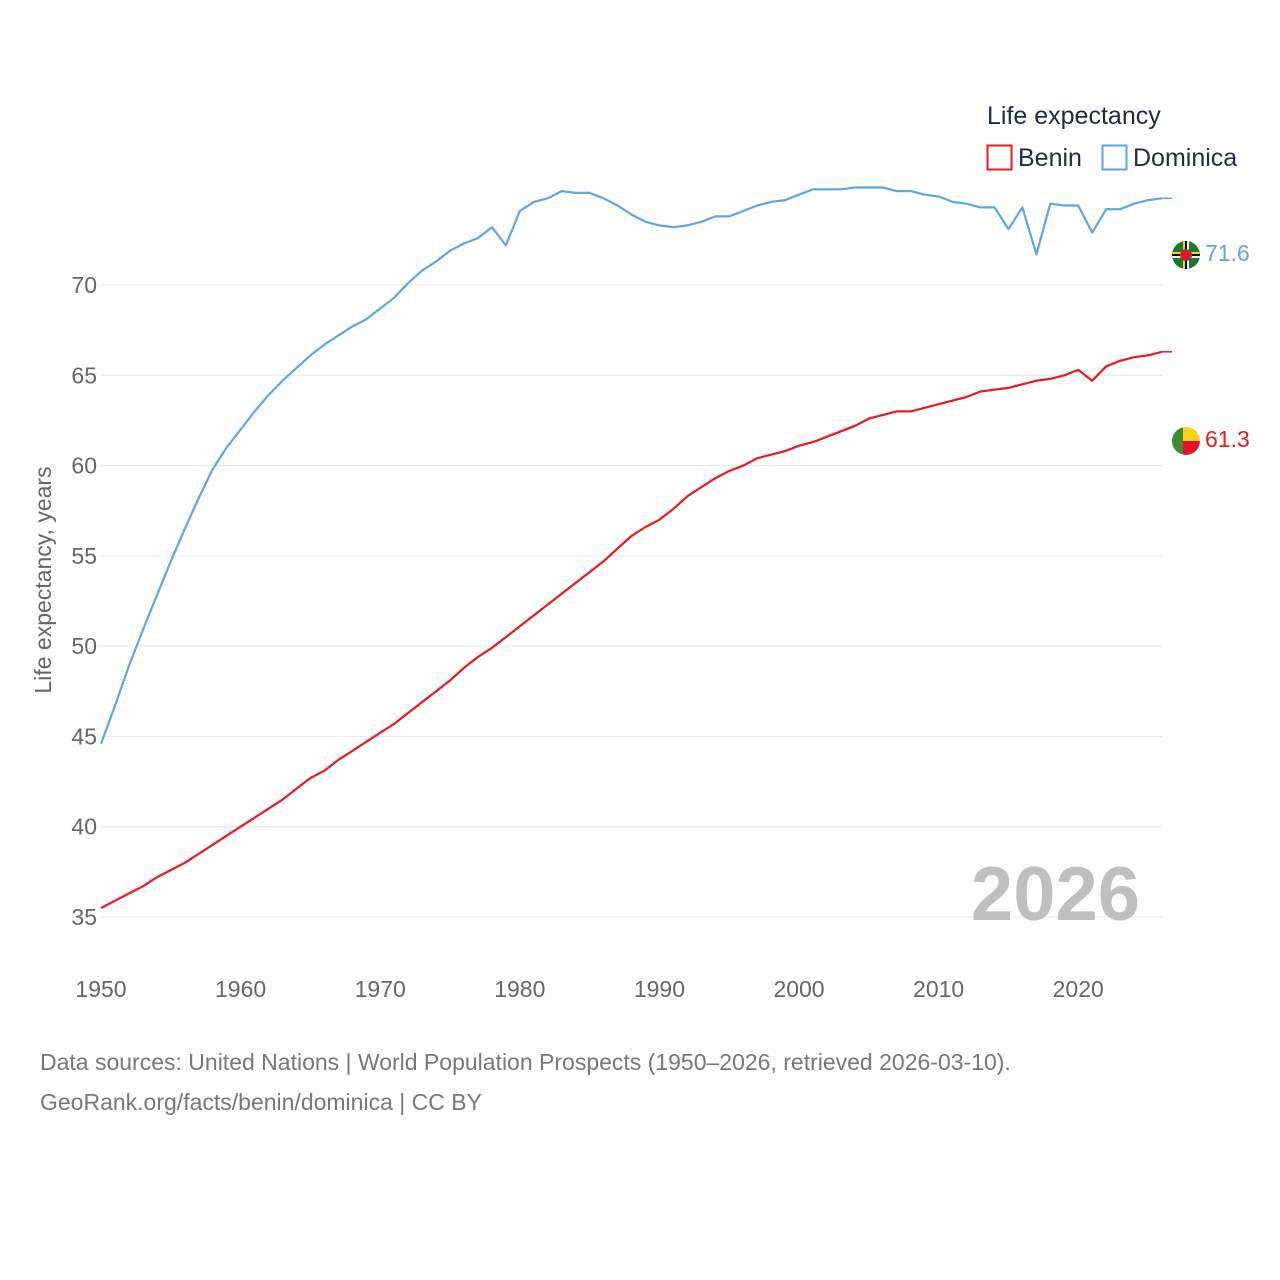  What do you see at coordinates (84, 646) in the screenshot?
I see `y-tick-label: 50` at bounding box center [84, 646].